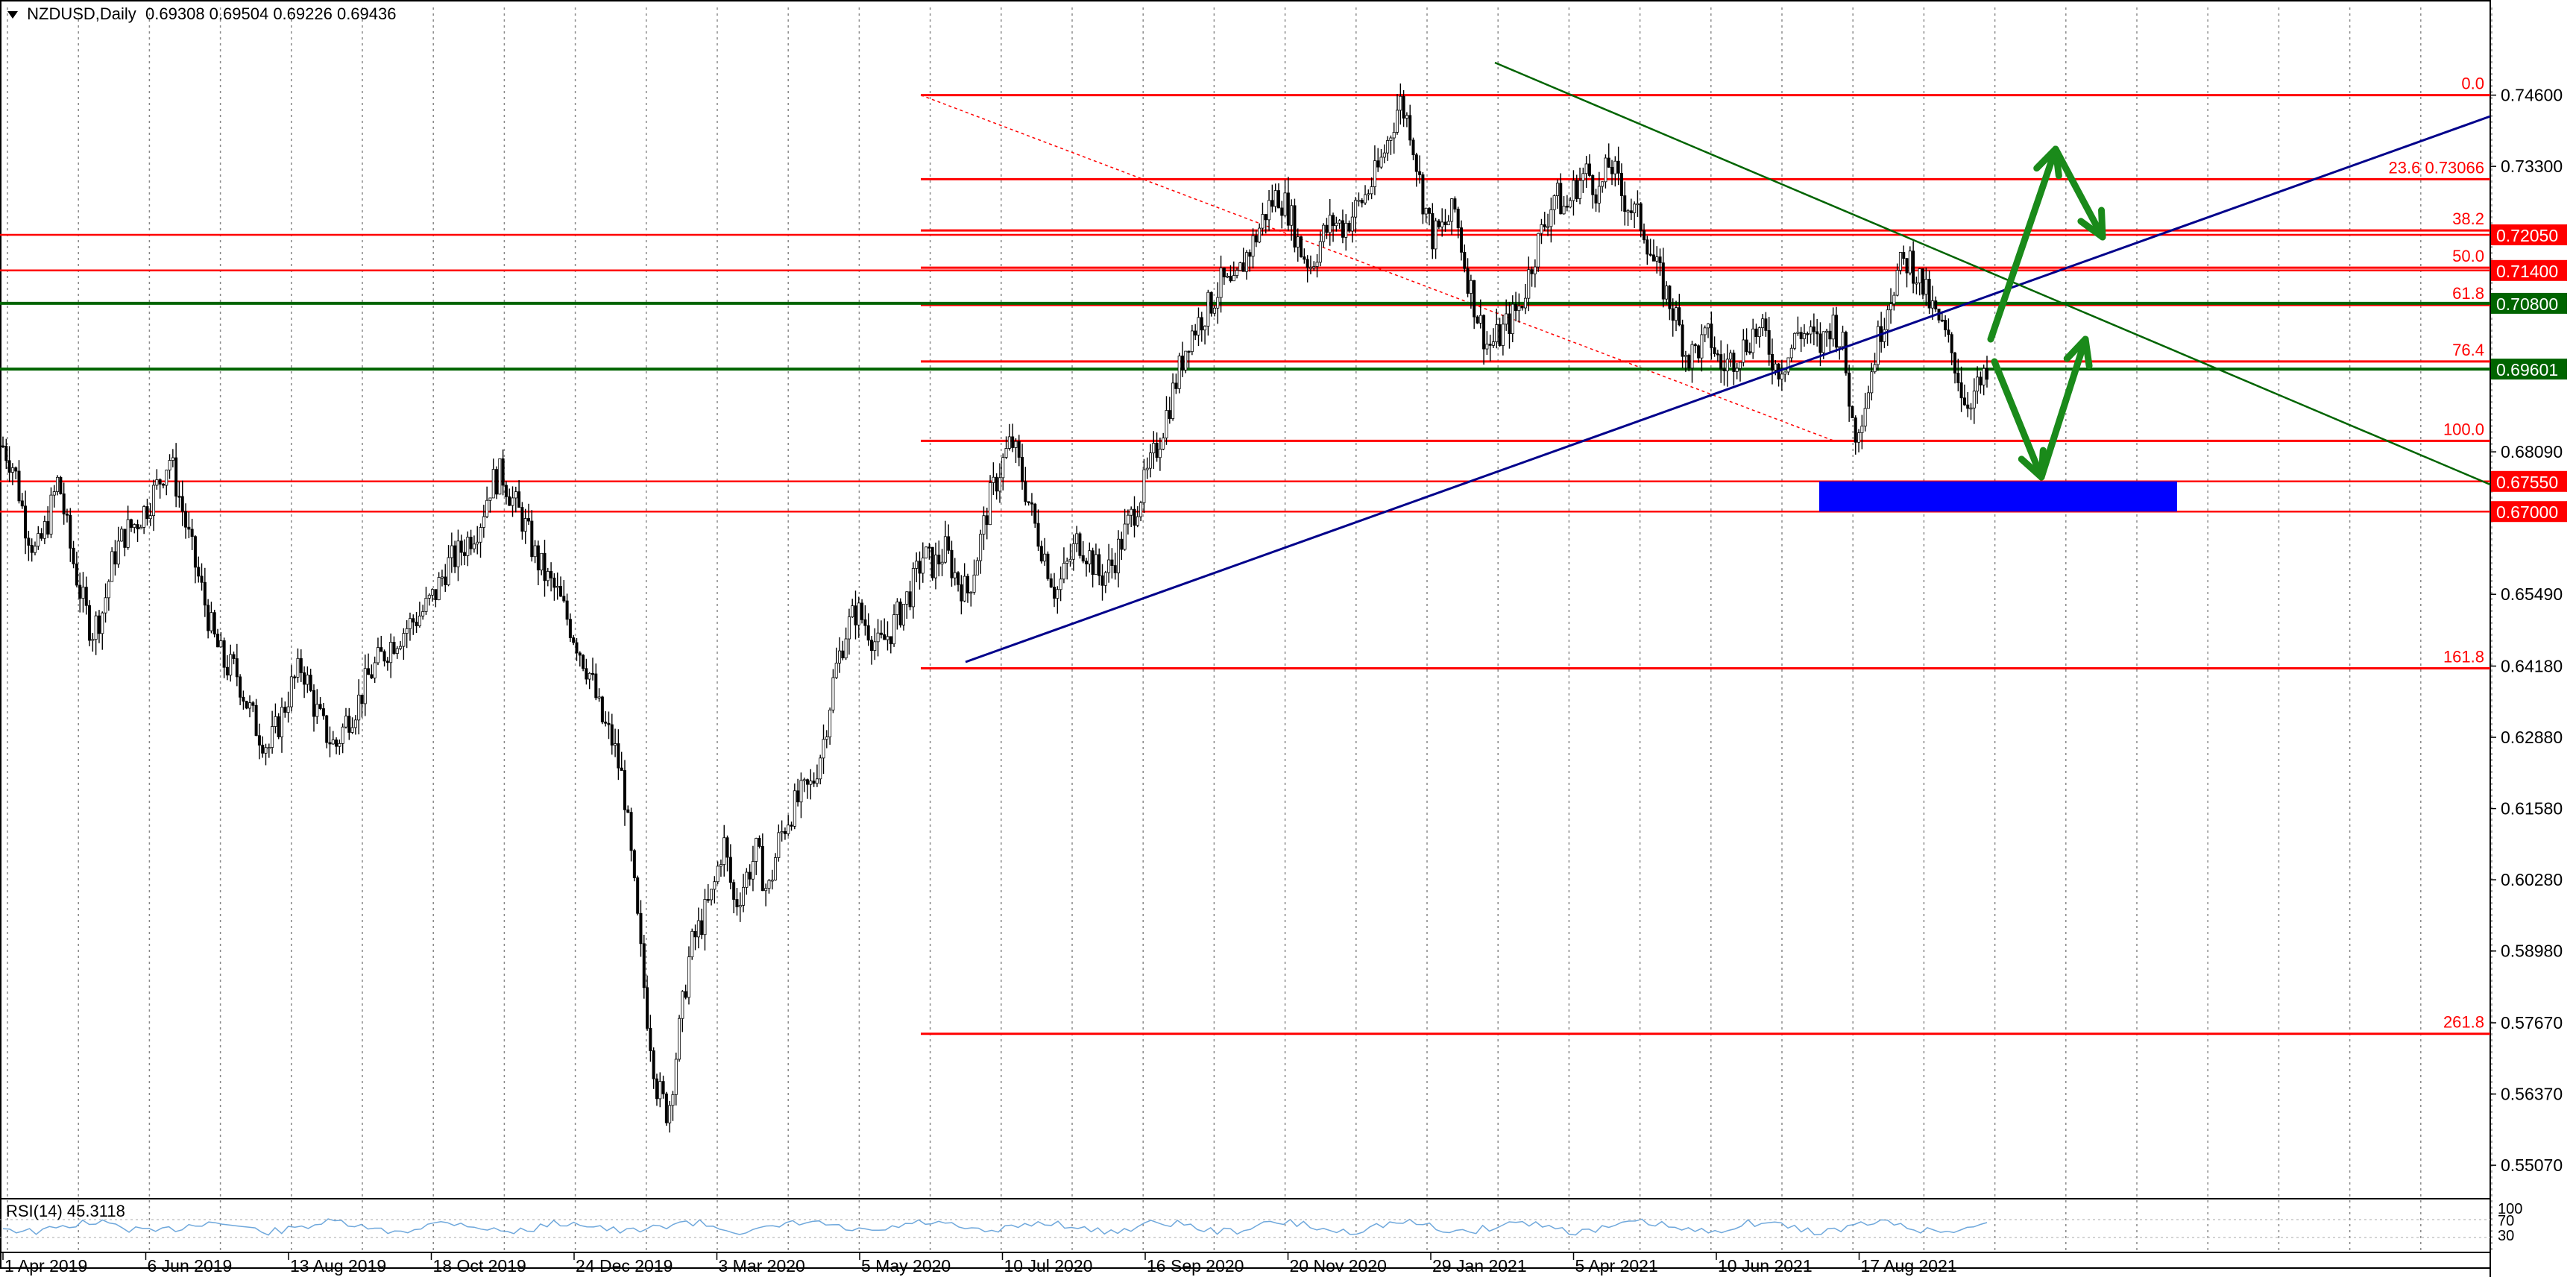  Describe the element at coordinates (2046, 313) in the screenshot. I see `forecast-arrows` at that location.